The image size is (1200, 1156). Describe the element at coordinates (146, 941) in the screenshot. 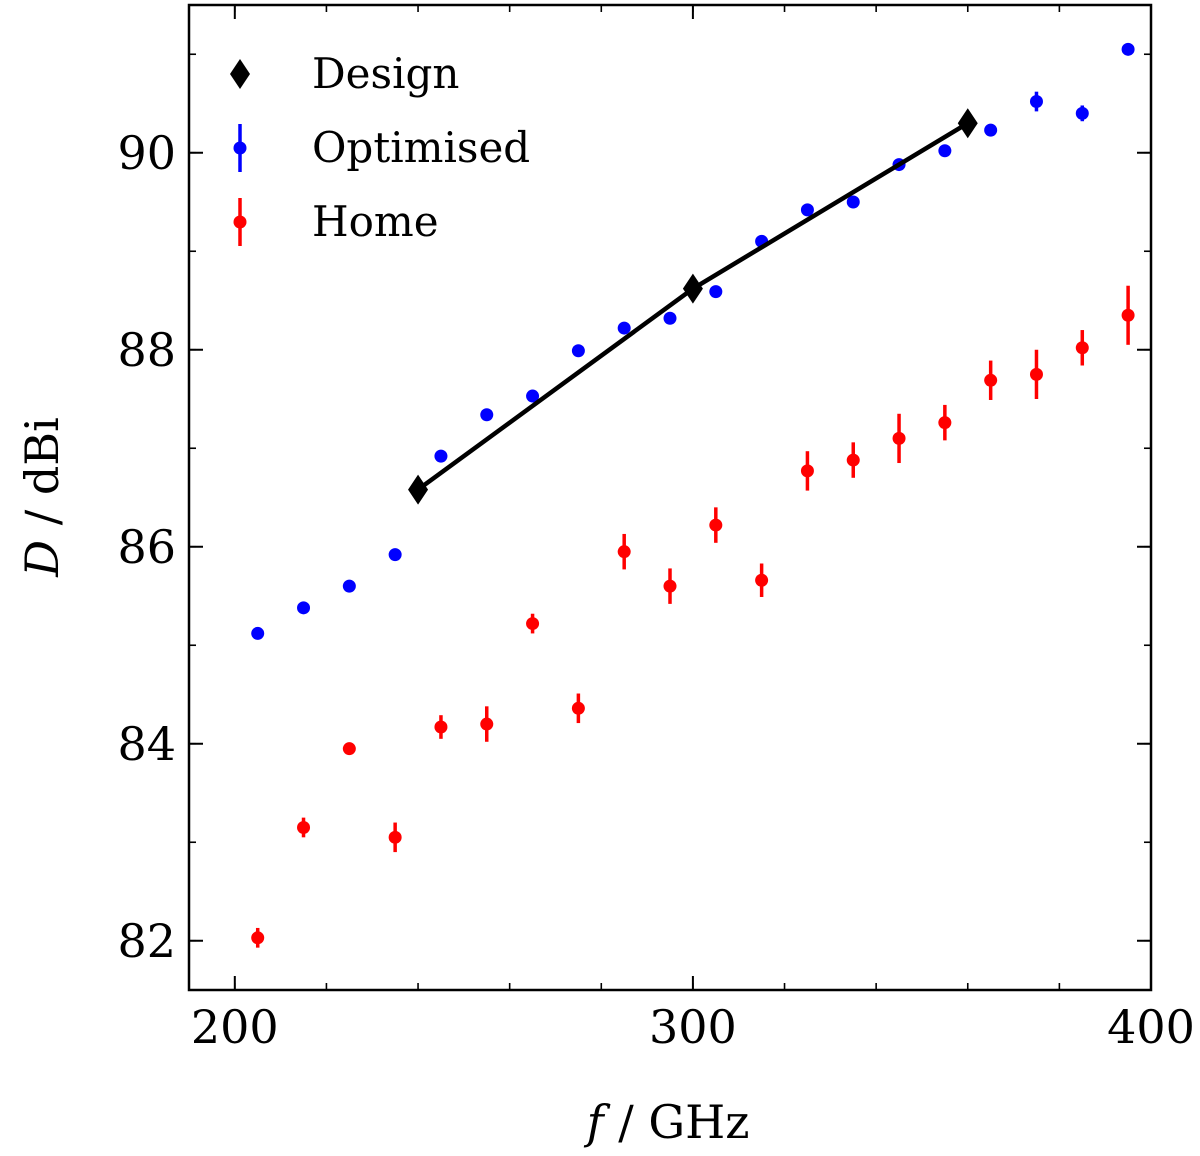

I see `y-tick-label: 82` at that location.